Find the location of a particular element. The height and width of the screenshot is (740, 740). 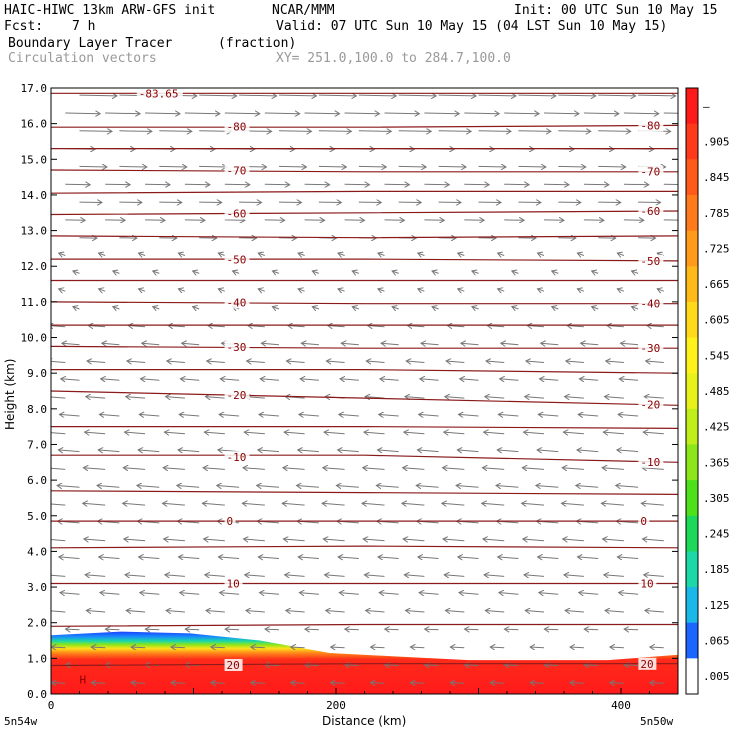

contour-label: -20 is located at coordinates (237, 395).